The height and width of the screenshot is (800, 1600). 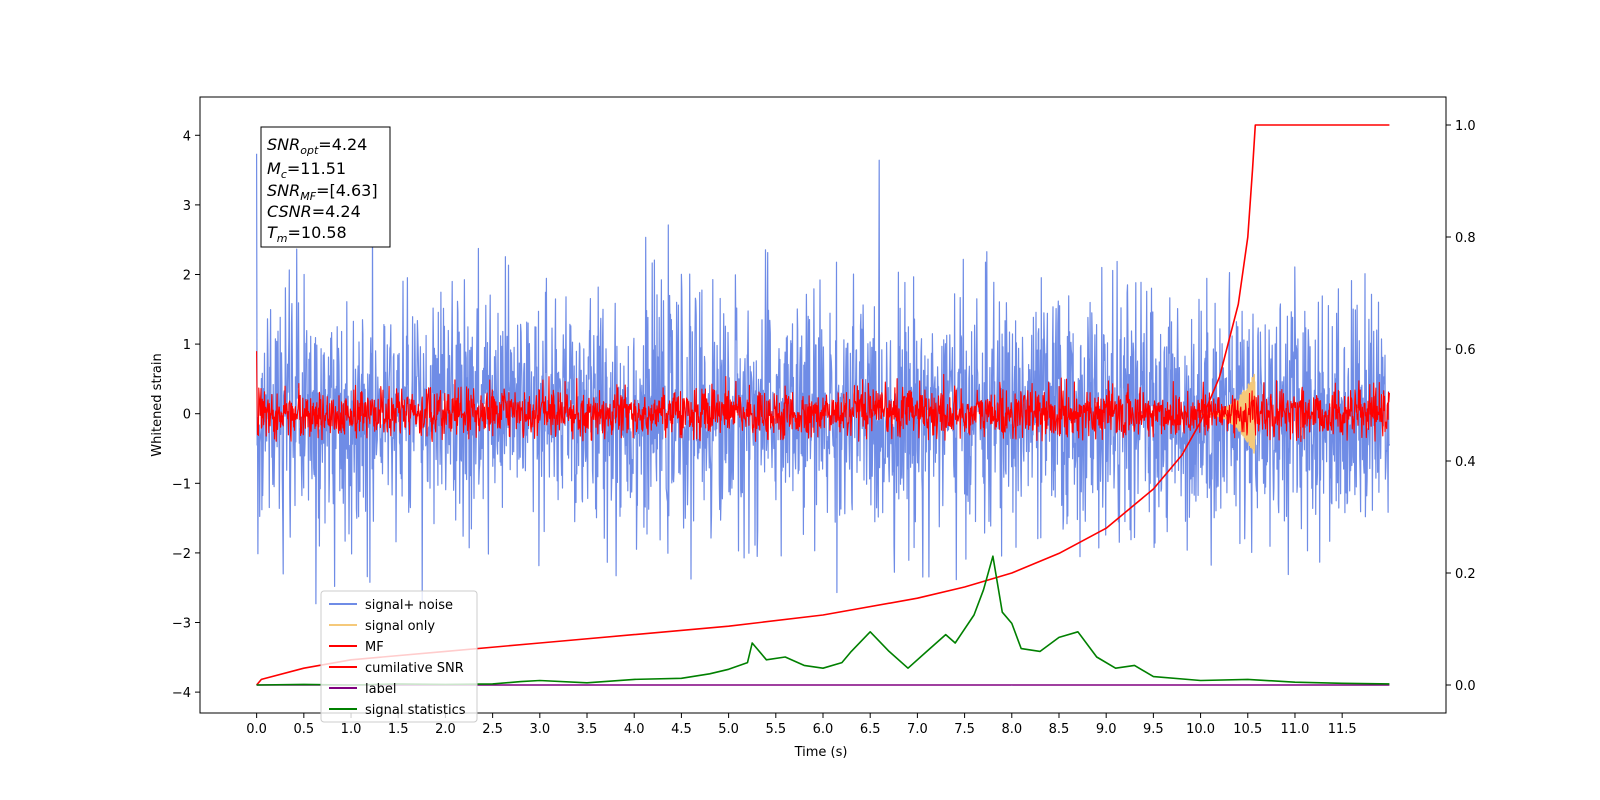 I want to click on info-line-mc: Mc=11.51, so click(x=306, y=170).